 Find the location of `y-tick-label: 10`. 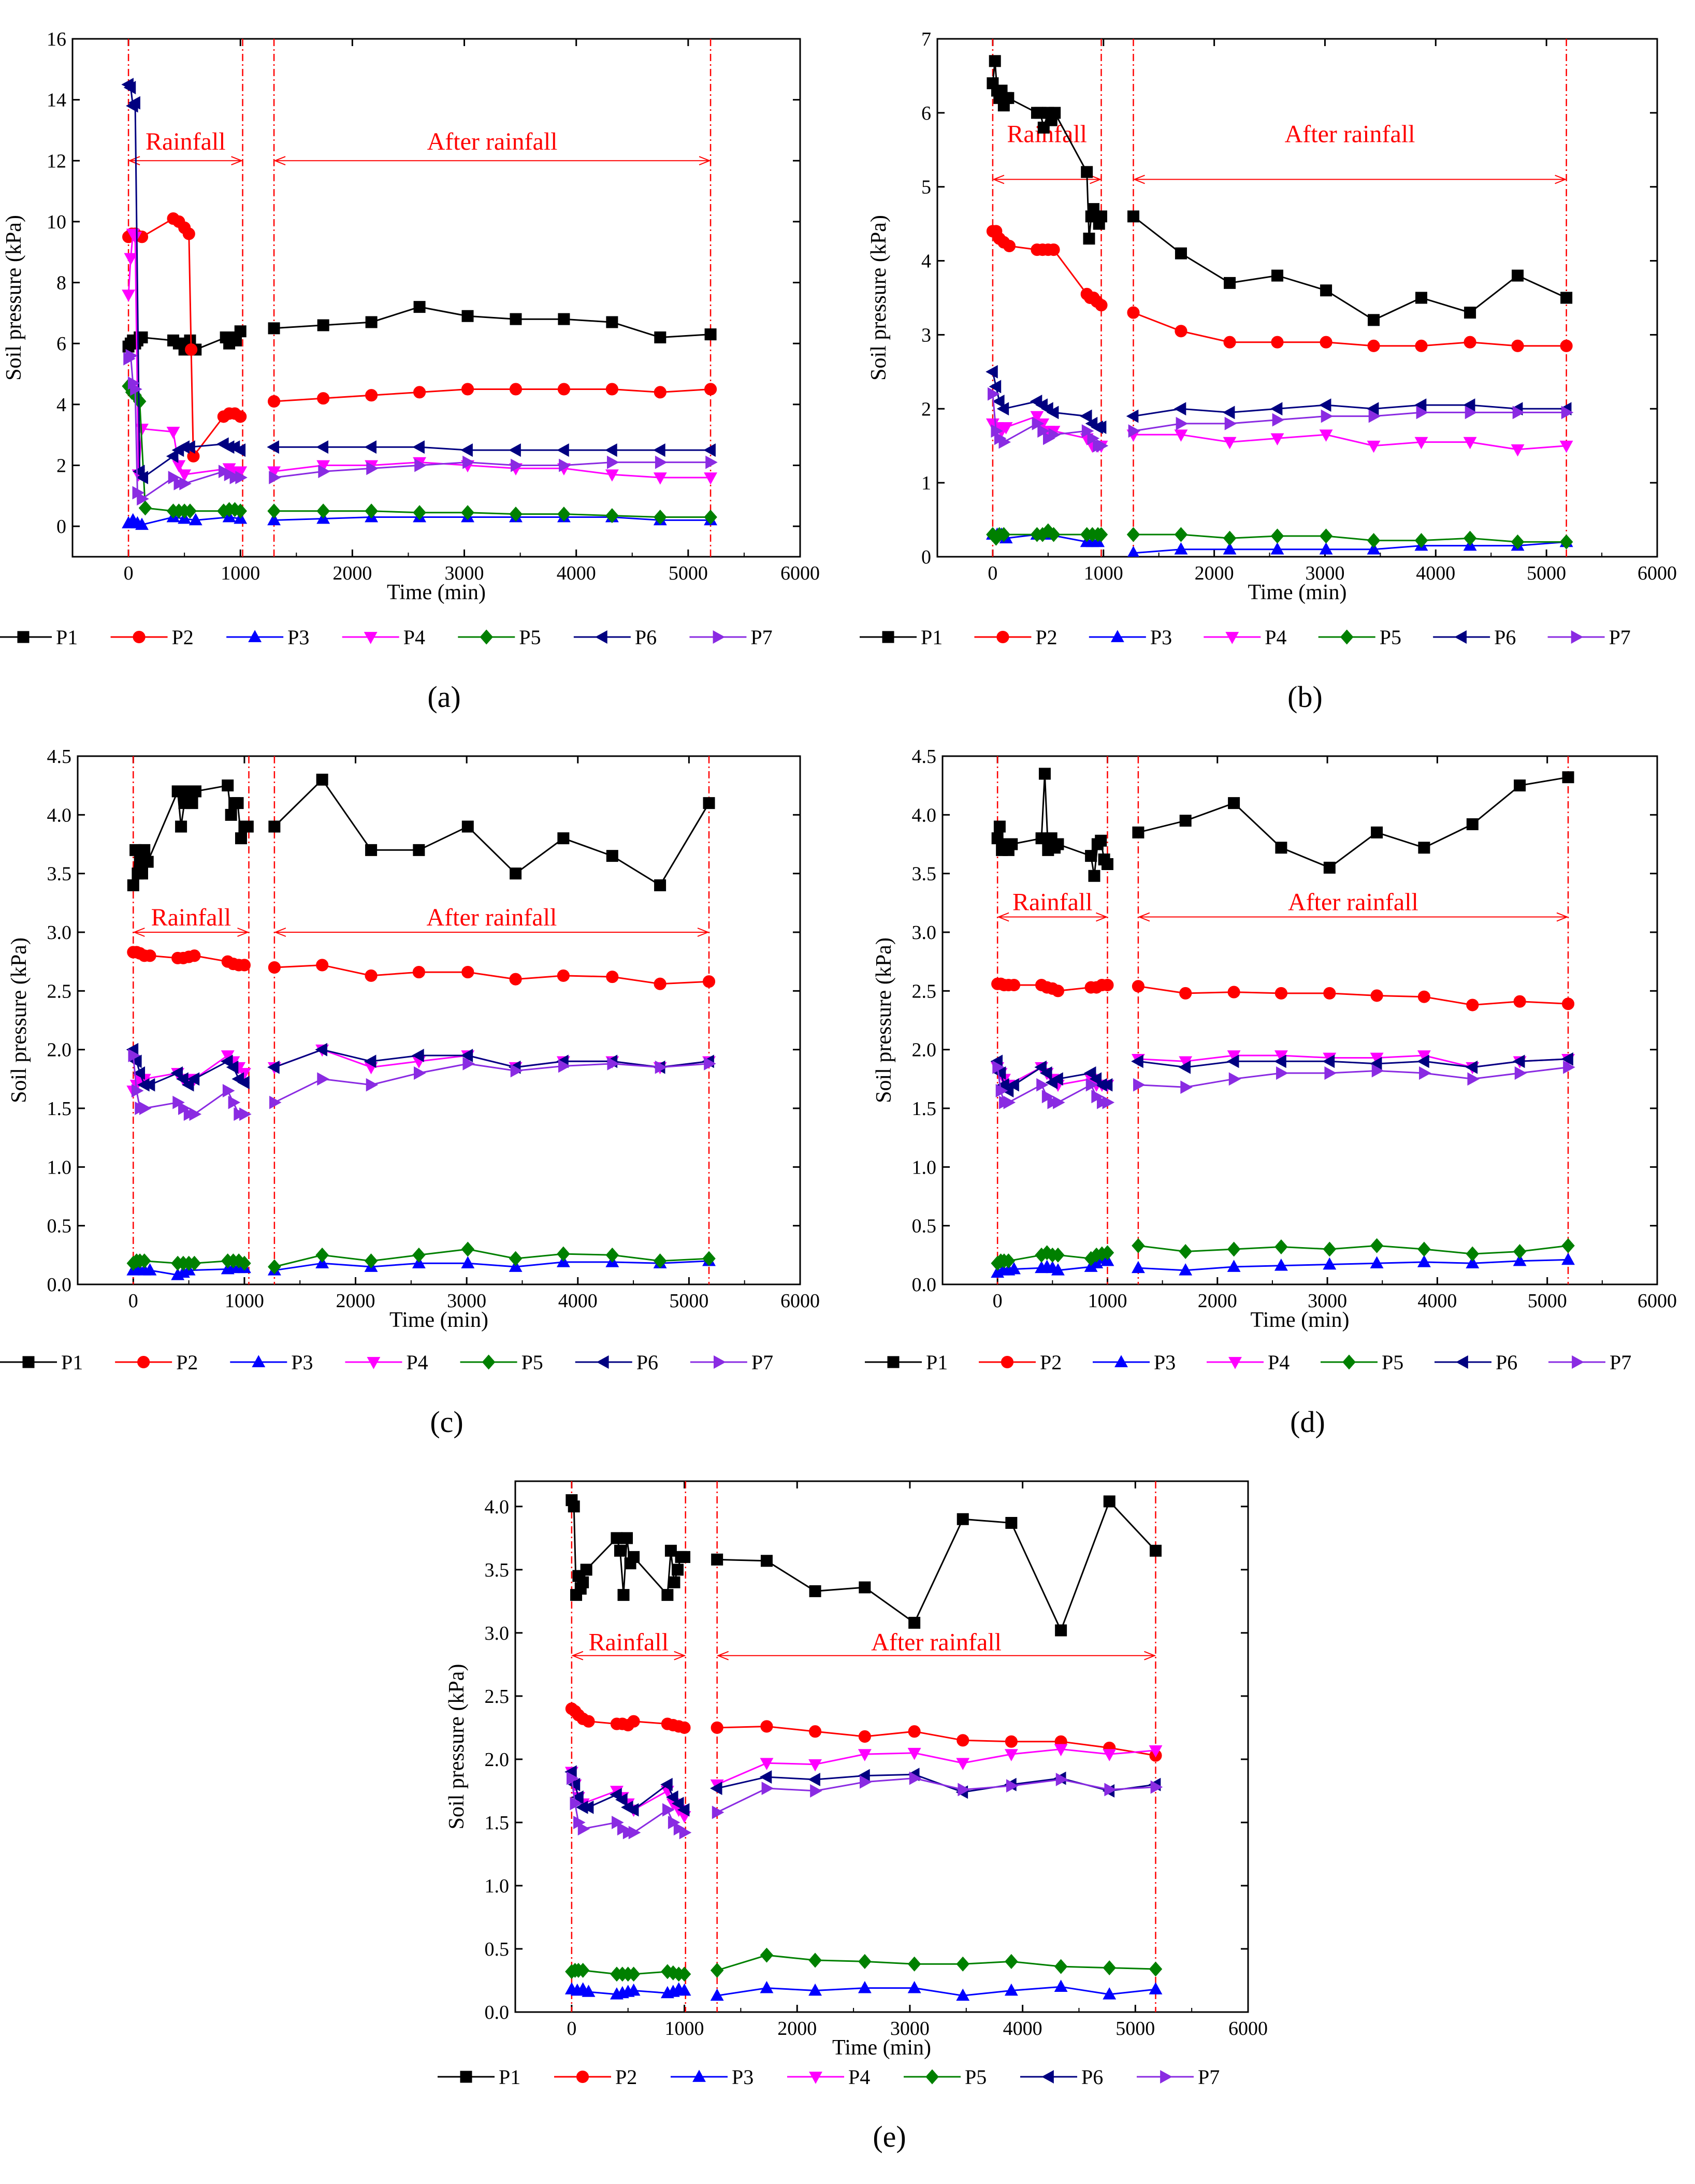

y-tick-label: 10 is located at coordinates (56, 222).